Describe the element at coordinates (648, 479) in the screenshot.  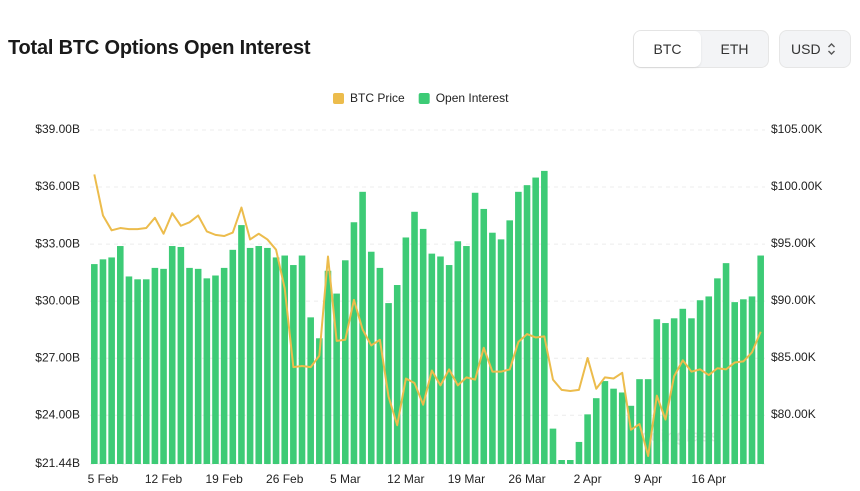
I see `x-tick-label: 9 Apr` at that location.